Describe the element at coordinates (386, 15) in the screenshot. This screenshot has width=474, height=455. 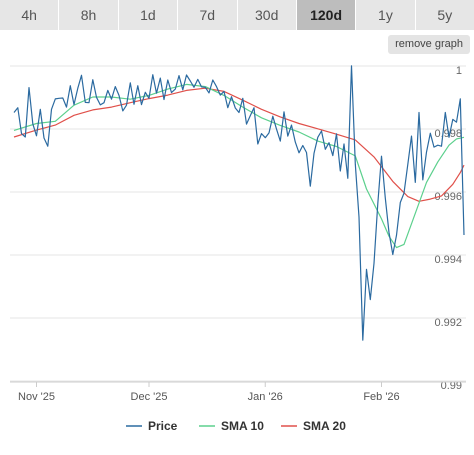
I see `tab-1y: 1y` at that location.